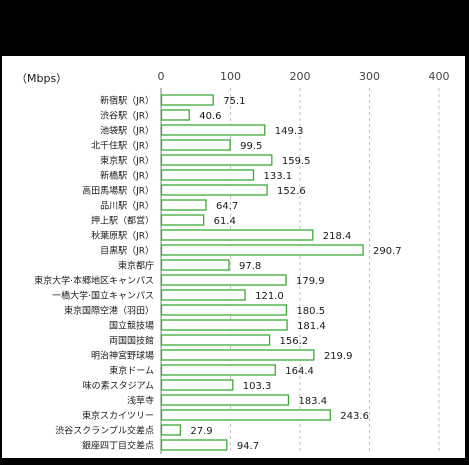  What do you see at coordinates (122, 146) in the screenshot?
I see `category-label: 北千住駅（JR）` at bounding box center [122, 146].